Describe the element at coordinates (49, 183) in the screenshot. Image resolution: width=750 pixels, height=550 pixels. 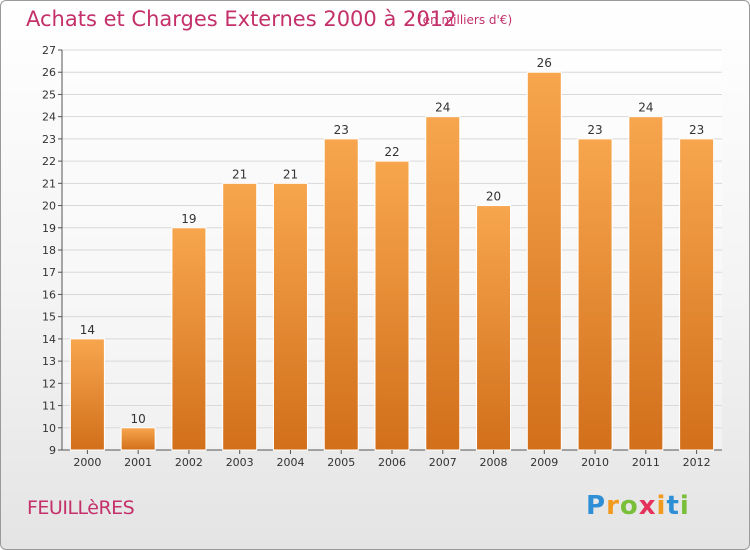
I see `y-tick-label: 21` at that location.